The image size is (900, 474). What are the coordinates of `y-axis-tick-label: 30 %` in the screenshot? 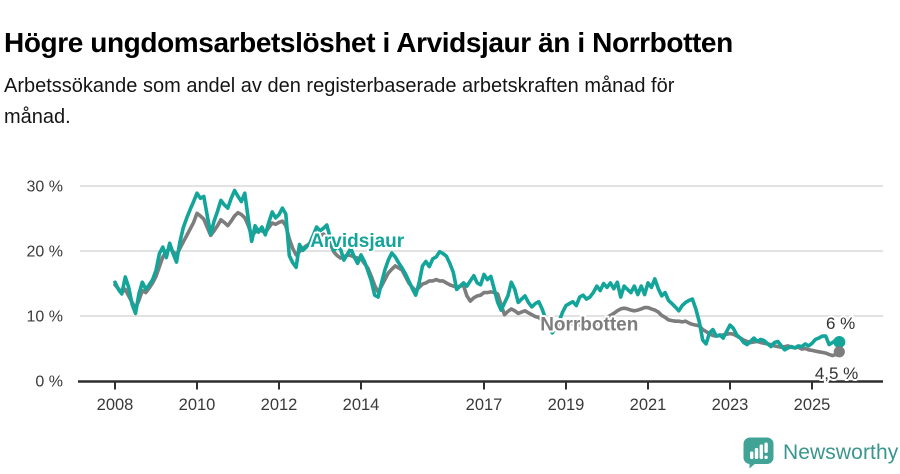 It's located at (45, 187).